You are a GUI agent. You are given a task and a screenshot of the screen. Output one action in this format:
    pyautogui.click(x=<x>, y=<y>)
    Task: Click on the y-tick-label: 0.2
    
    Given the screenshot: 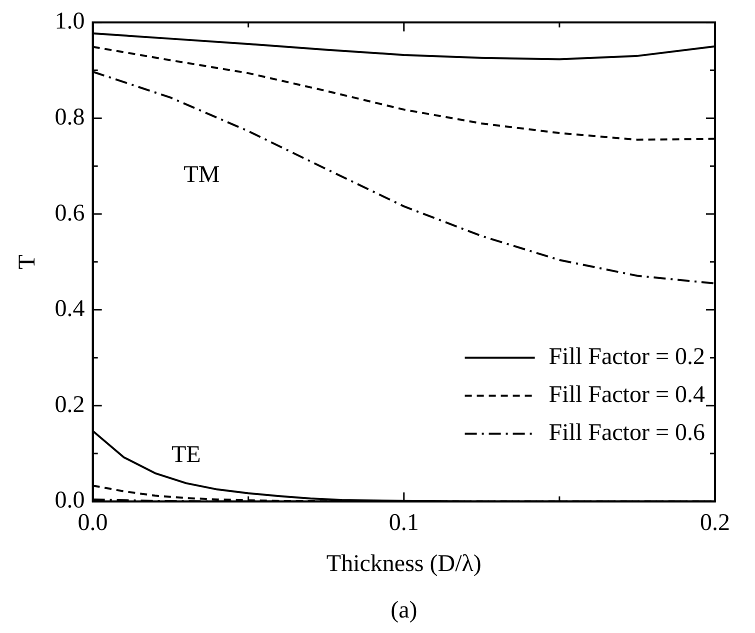 What is the action you would take?
    pyautogui.click(x=69, y=405)
    